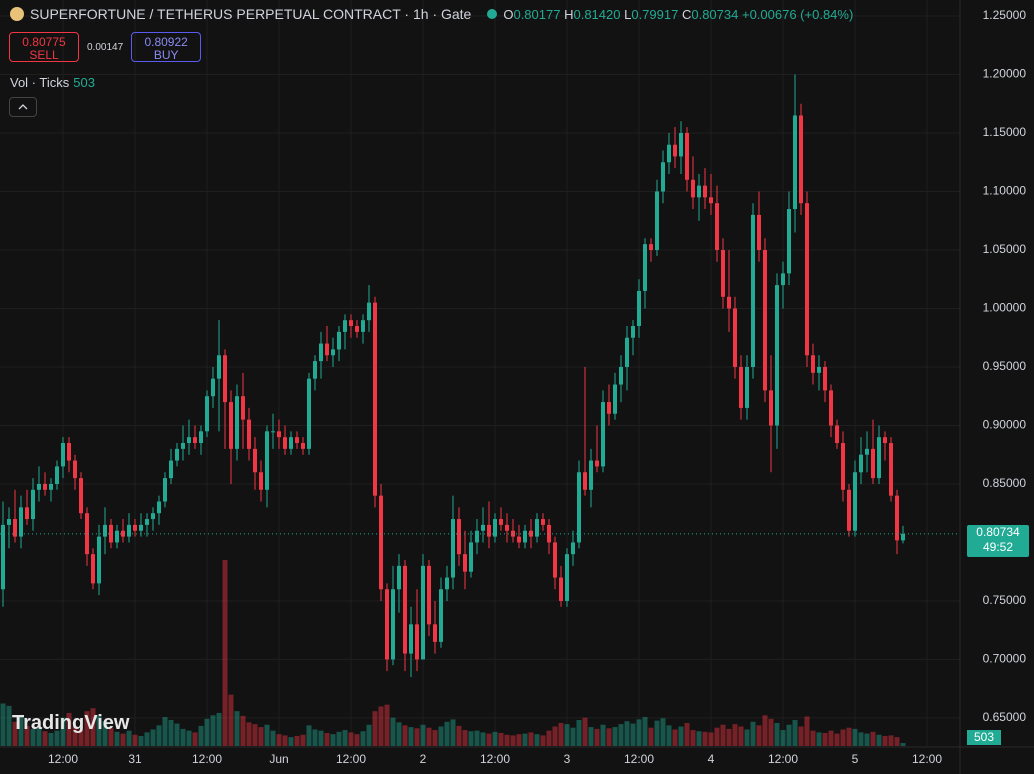 This screenshot has height=774, width=1034. What do you see at coordinates (52, 82) in the screenshot?
I see `volume-legend: Vol · Ticks 503` at bounding box center [52, 82].